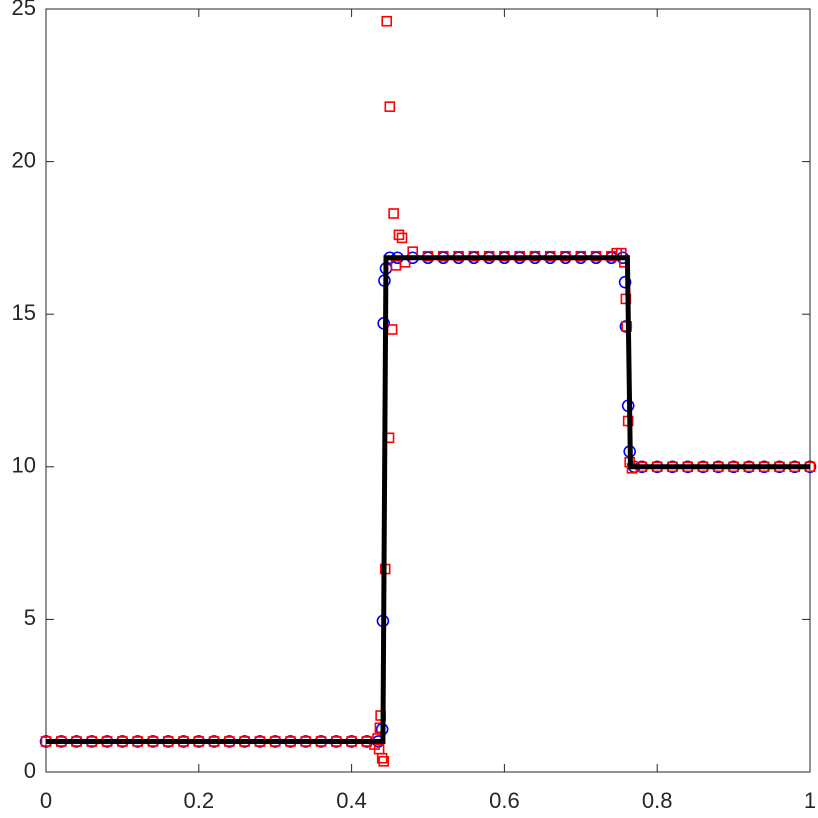  What do you see at coordinates (625, 282) in the screenshot?
I see `circle-marker` at bounding box center [625, 282].